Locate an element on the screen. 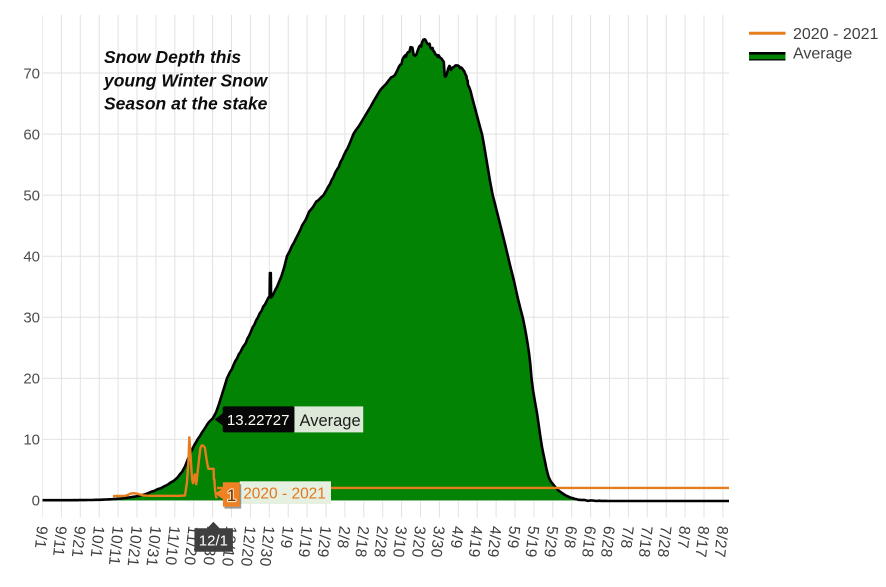 Image resolution: width=886 pixels, height=587 pixels. svg-text: 20 is located at coordinates (31, 379).